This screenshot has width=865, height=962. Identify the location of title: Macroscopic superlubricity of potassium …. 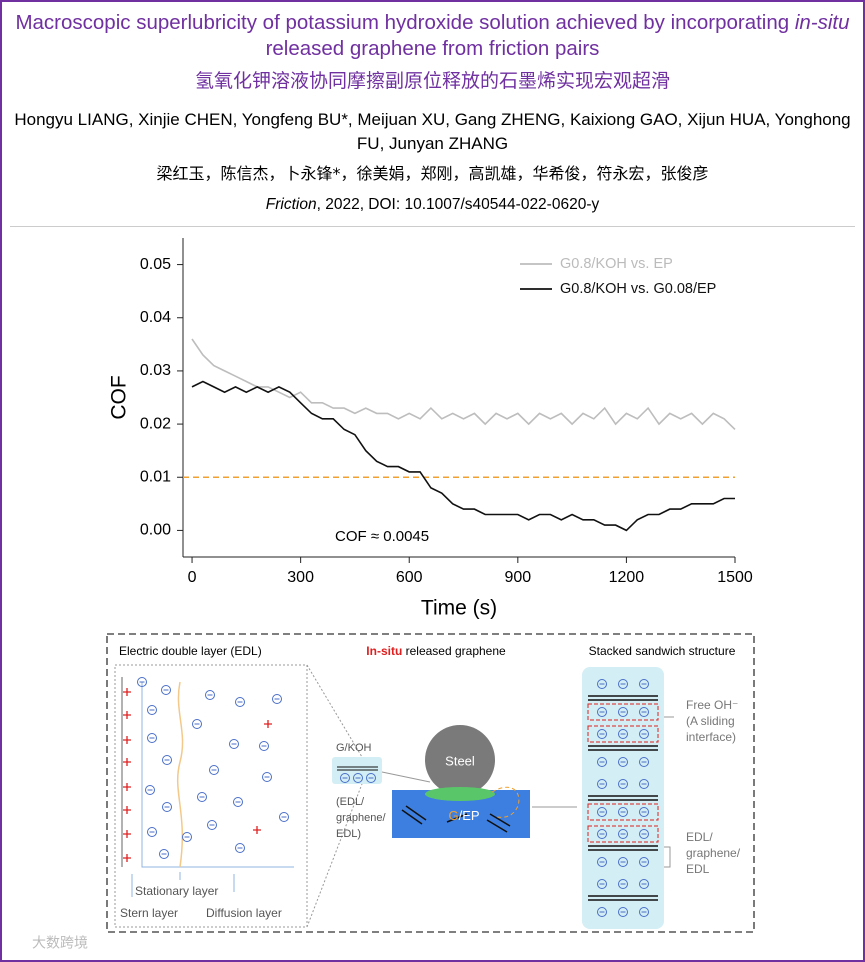
(432, 36).